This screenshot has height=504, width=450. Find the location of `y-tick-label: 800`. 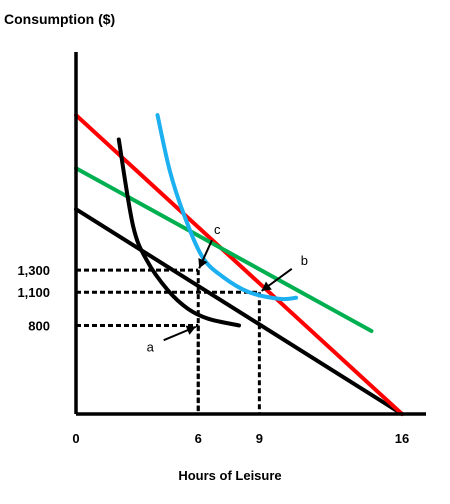

y-tick-label: 800 is located at coordinates (39, 325).